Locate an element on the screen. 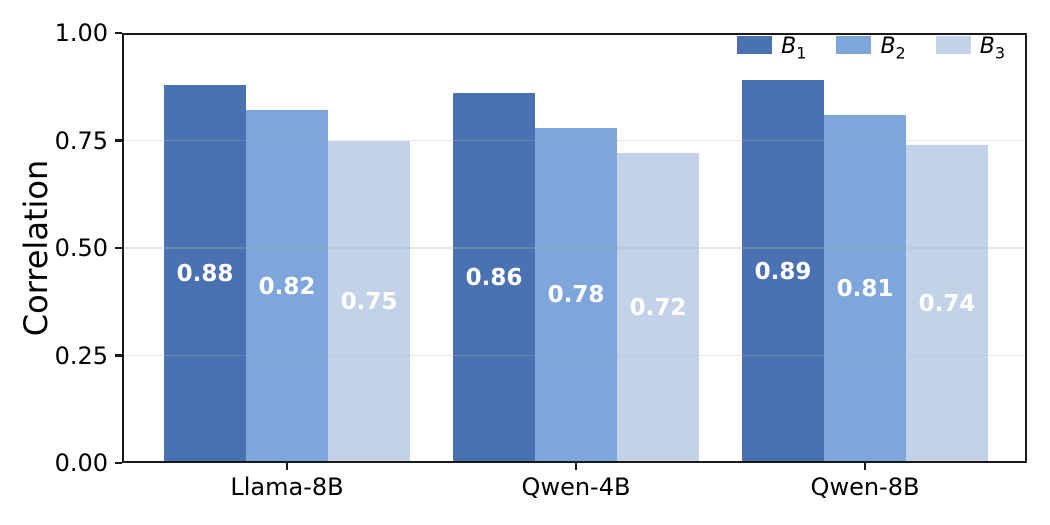 Image resolution: width=1050 pixels, height=525 pixels. legend-label-b1: B1 is located at coordinates (794, 48).